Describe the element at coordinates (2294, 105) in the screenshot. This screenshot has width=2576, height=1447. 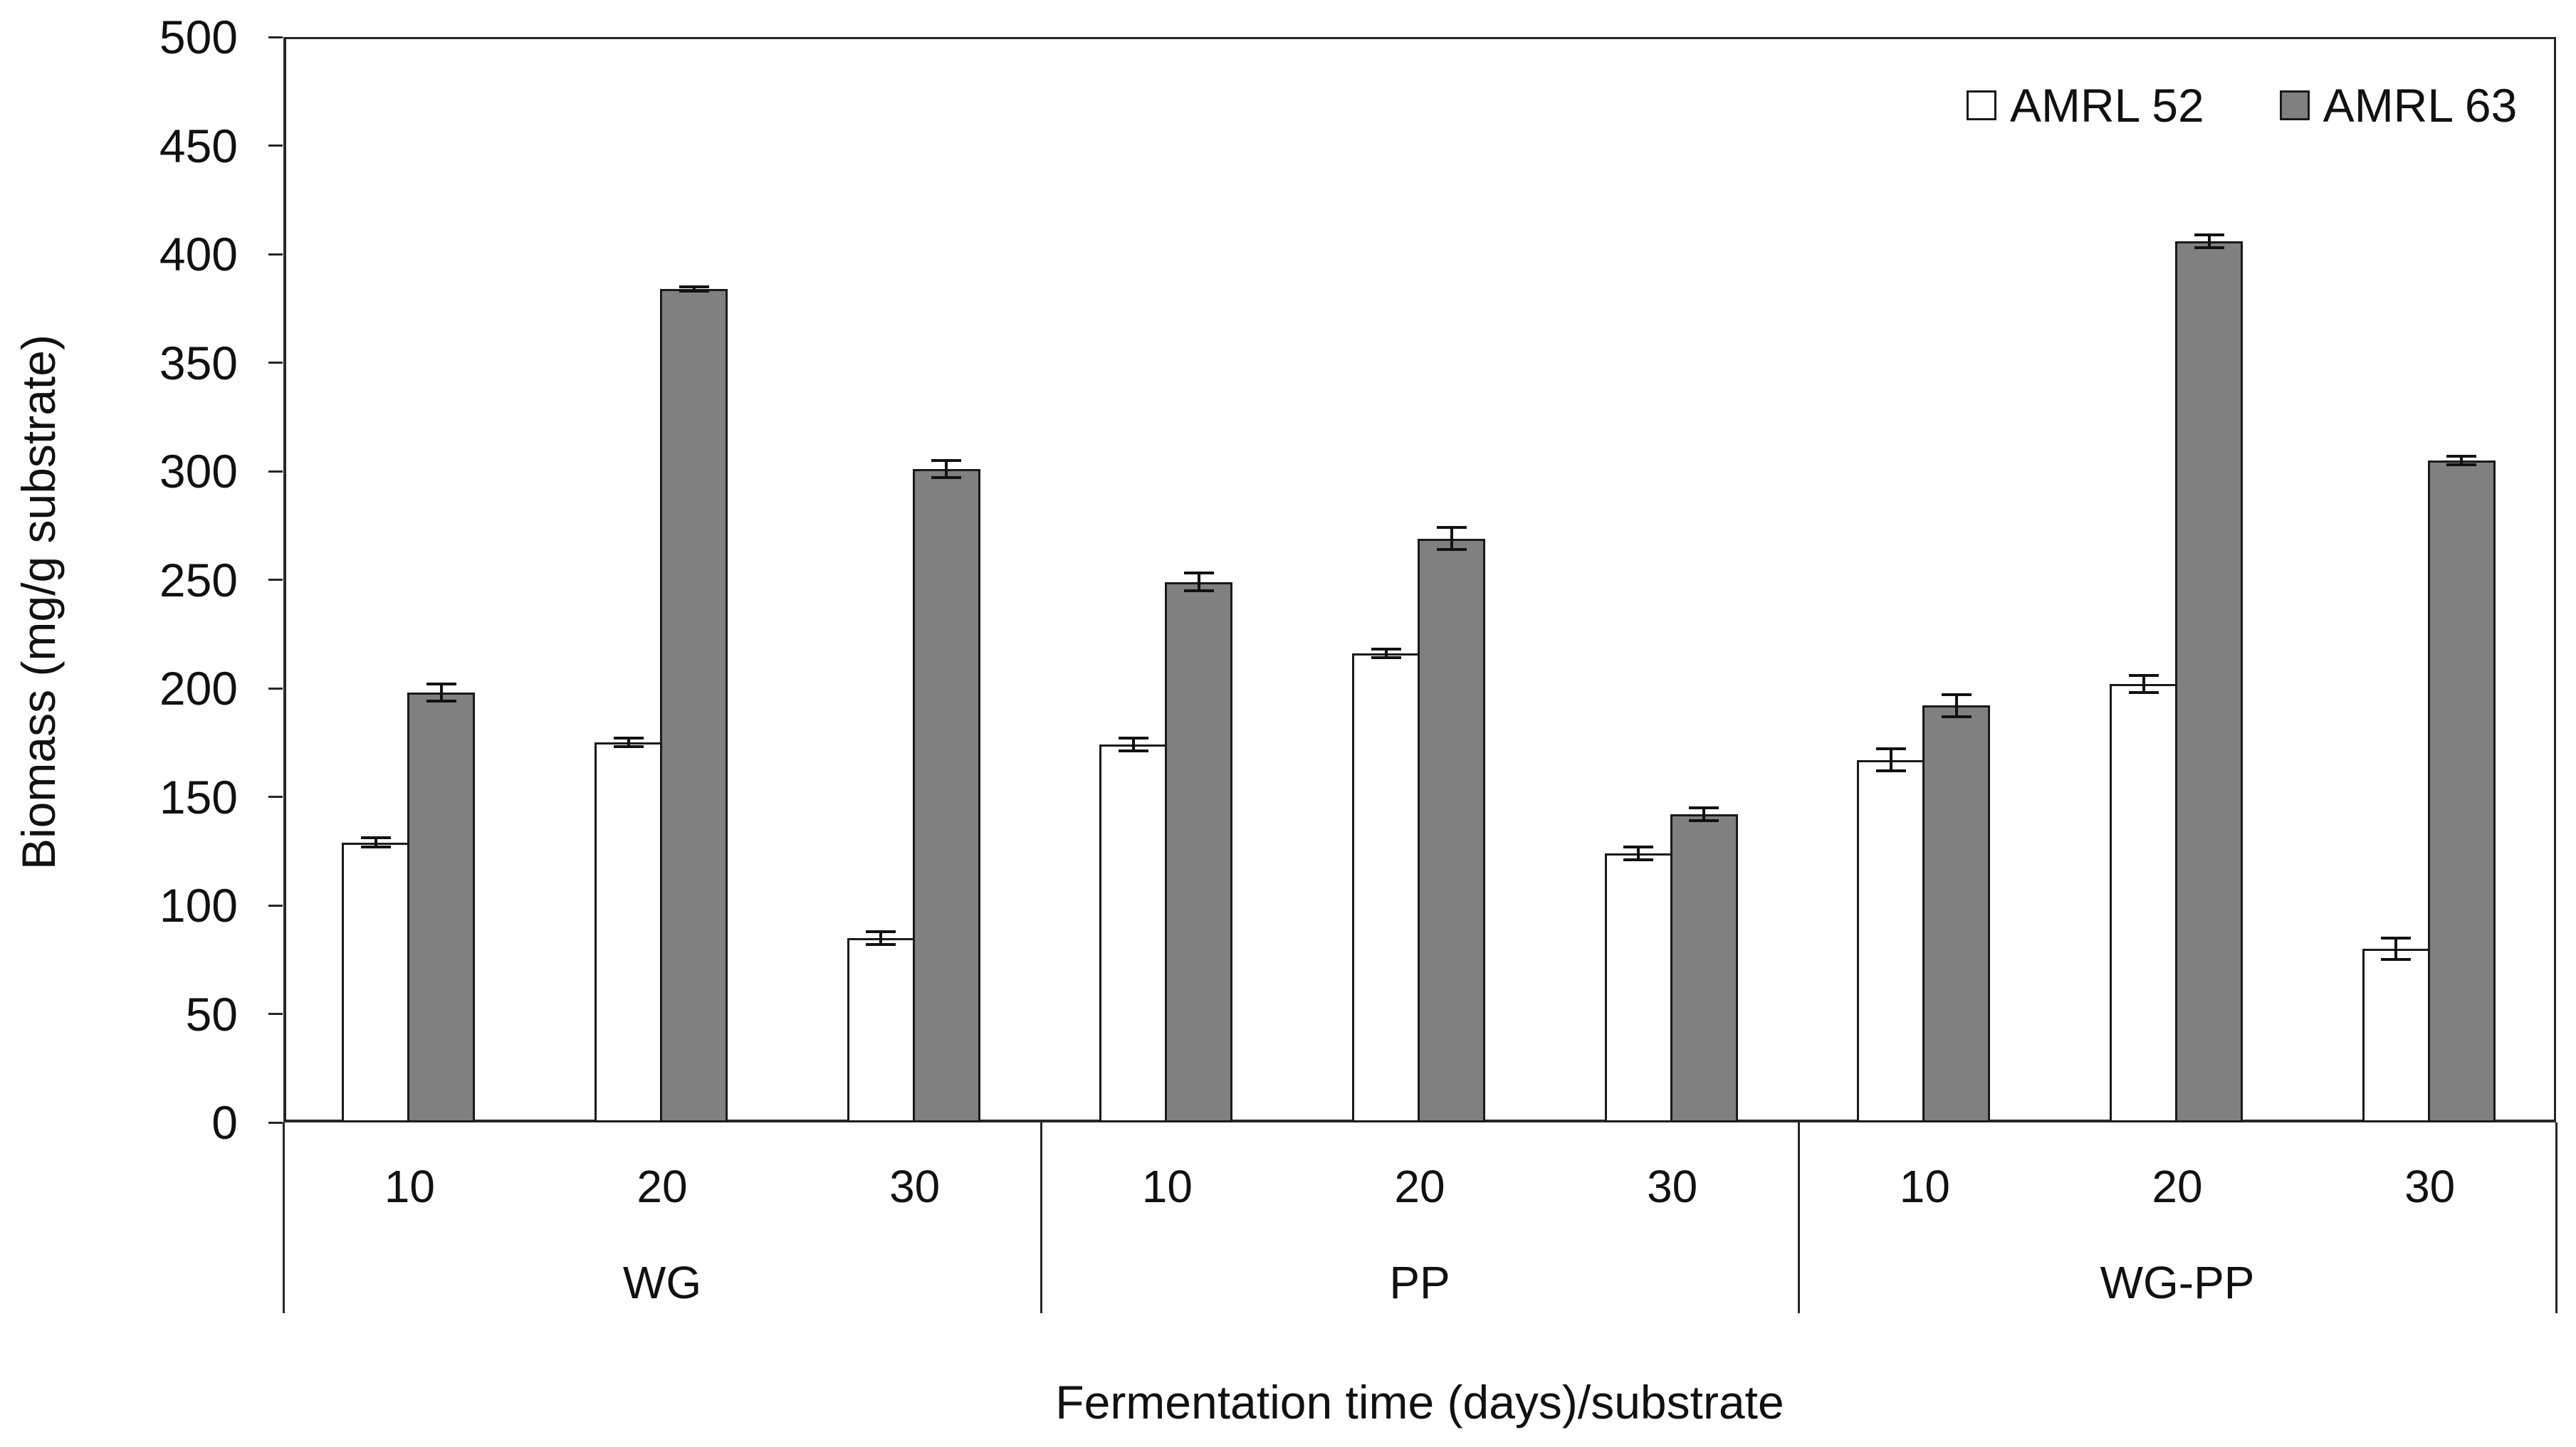
I see `amrl63-swatch-icon` at that location.